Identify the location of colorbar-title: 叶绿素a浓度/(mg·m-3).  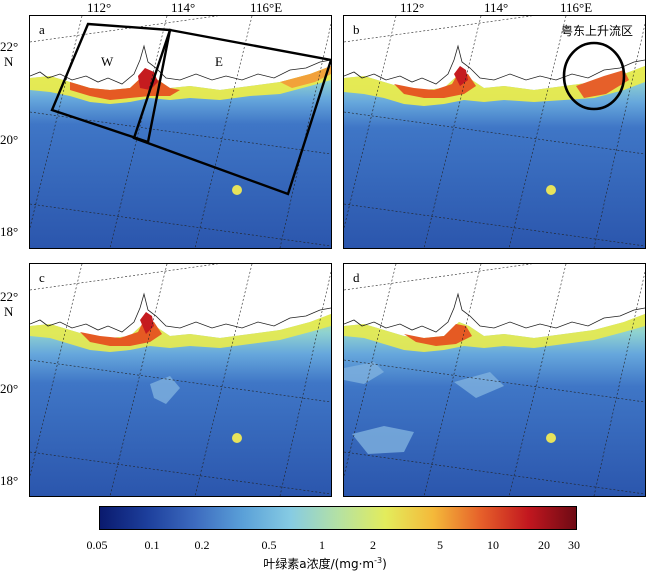
(325, 563).